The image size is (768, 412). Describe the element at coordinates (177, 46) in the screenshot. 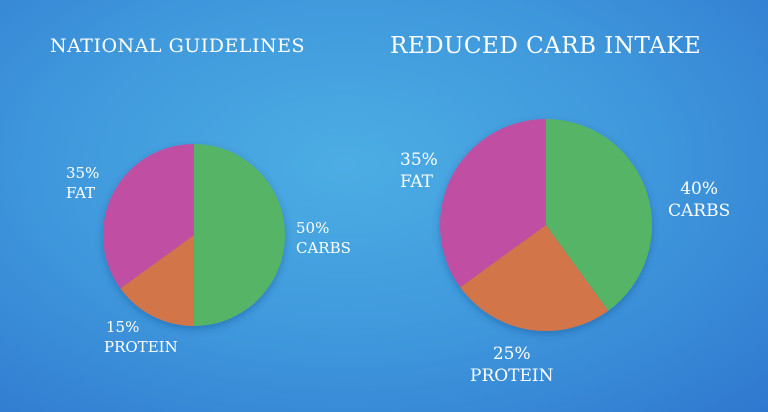

I see `chart-title-national-guidelines: NATIONAL GUIDELINES` at that location.